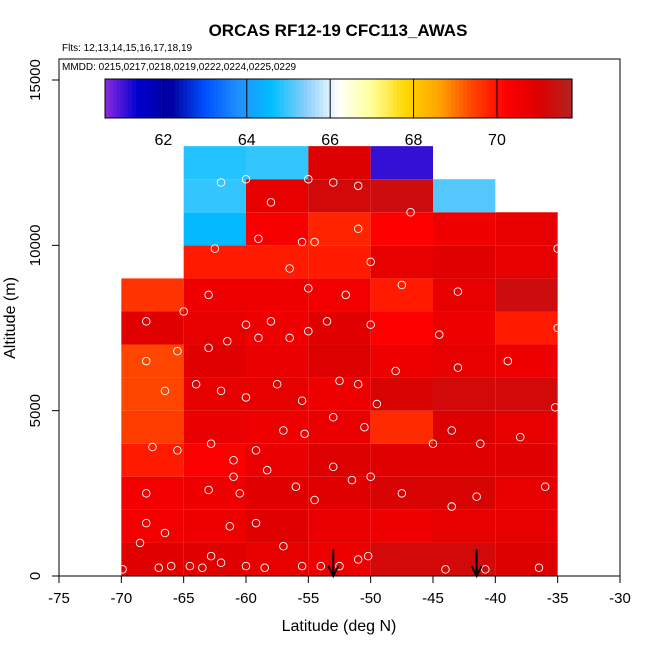 Image resolution: width=650 pixels, height=650 pixels. What do you see at coordinates (414, 140) in the screenshot?
I see `colorbar-tick-label: 68` at bounding box center [414, 140].